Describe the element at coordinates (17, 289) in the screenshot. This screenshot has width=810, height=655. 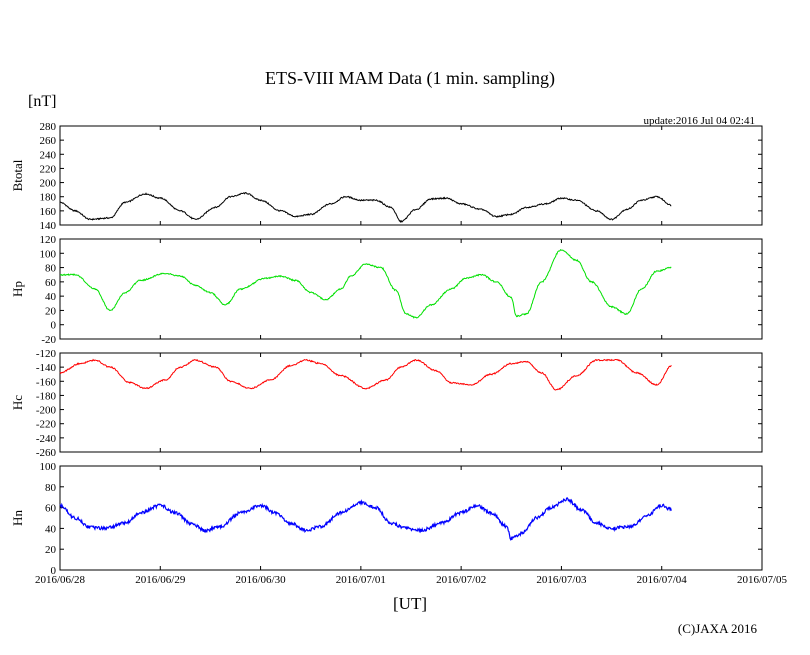
I see `hp-axis-label: Hp` at that location.